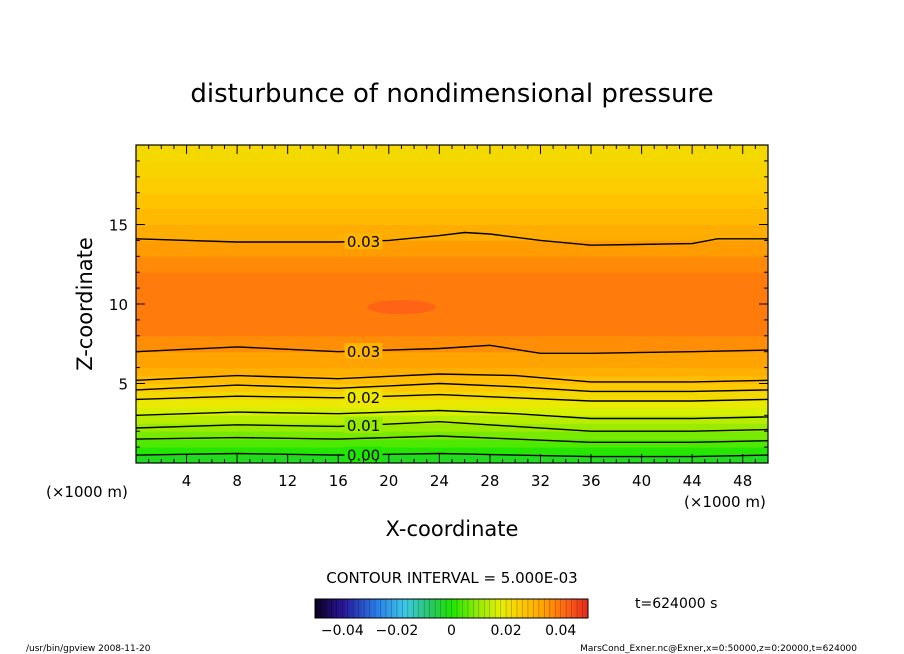 This screenshot has height=654, width=904. I want to click on y-tick-label: 5, so click(123, 385).